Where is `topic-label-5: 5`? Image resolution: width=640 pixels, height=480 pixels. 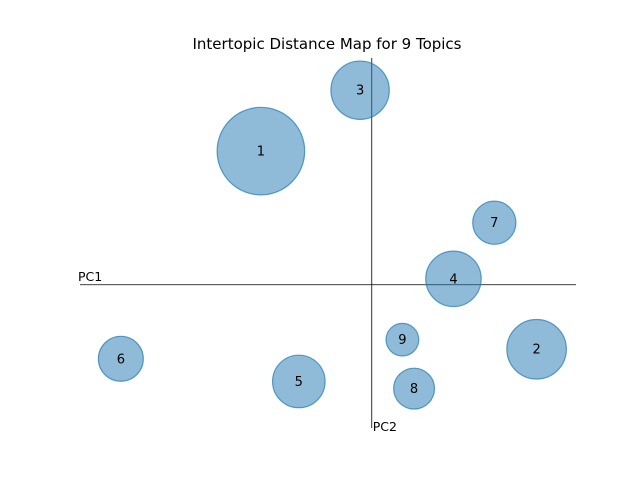 topic-label-5: 5 is located at coordinates (299, 382).